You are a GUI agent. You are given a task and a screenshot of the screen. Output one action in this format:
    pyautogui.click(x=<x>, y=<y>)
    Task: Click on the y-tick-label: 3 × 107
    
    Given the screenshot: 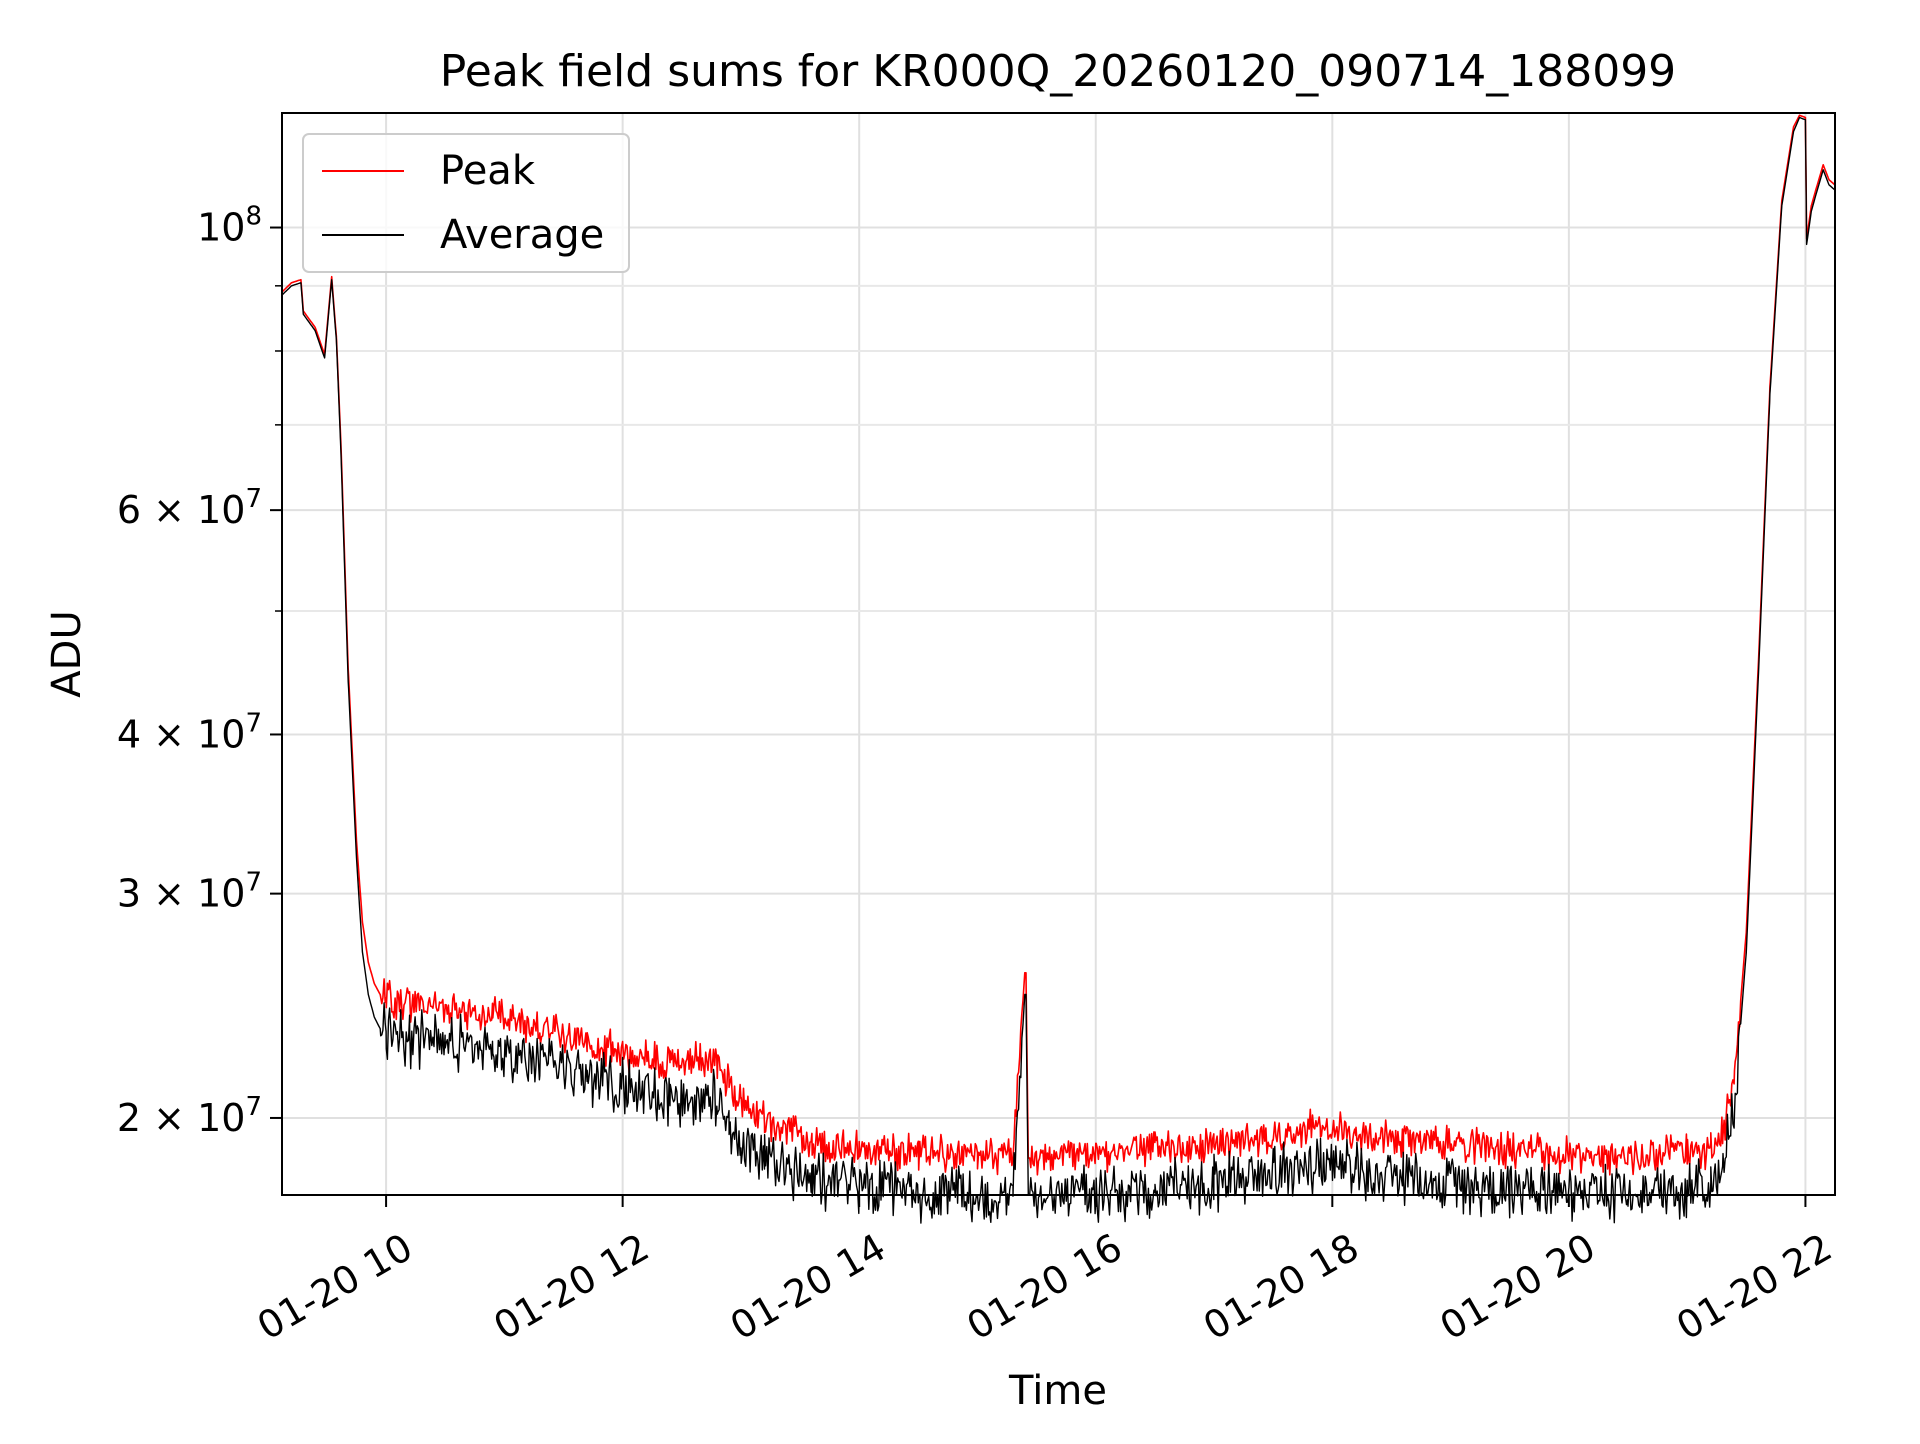 What is the action you would take?
    pyautogui.click(x=189, y=892)
    